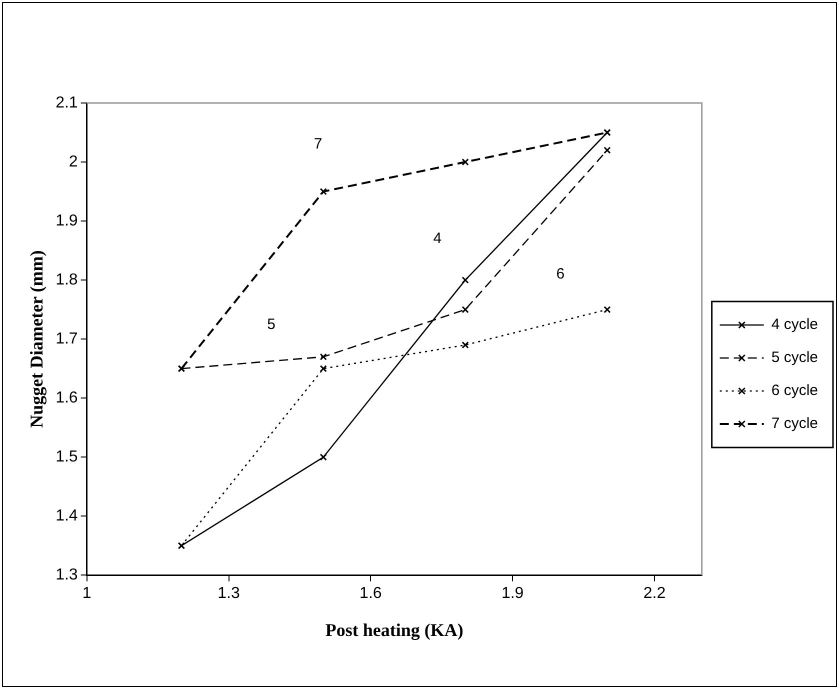 The width and height of the screenshot is (839, 689). What do you see at coordinates (560, 274) in the screenshot?
I see `annotation: 6` at bounding box center [560, 274].